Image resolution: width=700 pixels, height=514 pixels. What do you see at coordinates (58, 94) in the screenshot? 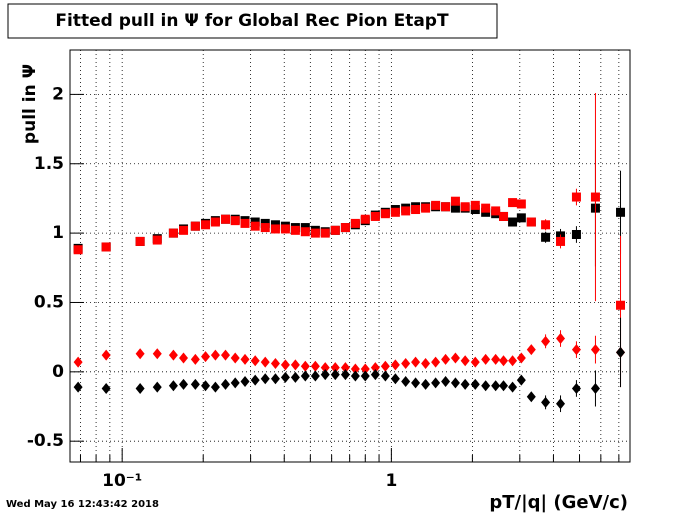
I see `y-tick-label: 2` at bounding box center [58, 94].